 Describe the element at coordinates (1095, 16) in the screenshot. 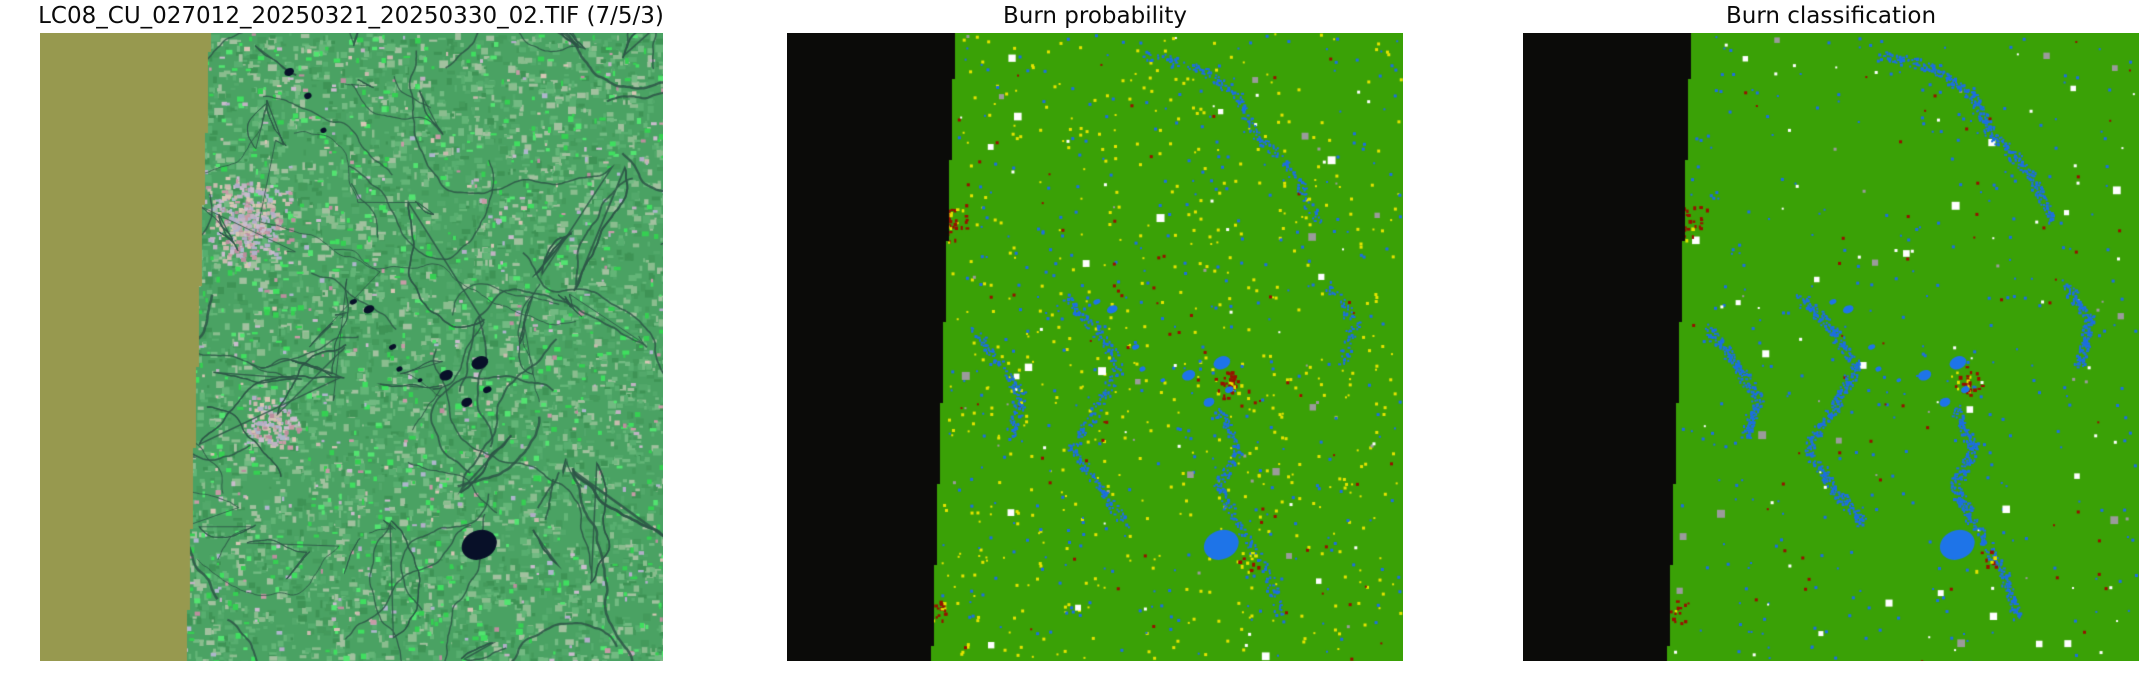

I see `panel-title-burn-probability: Burn probability` at that location.